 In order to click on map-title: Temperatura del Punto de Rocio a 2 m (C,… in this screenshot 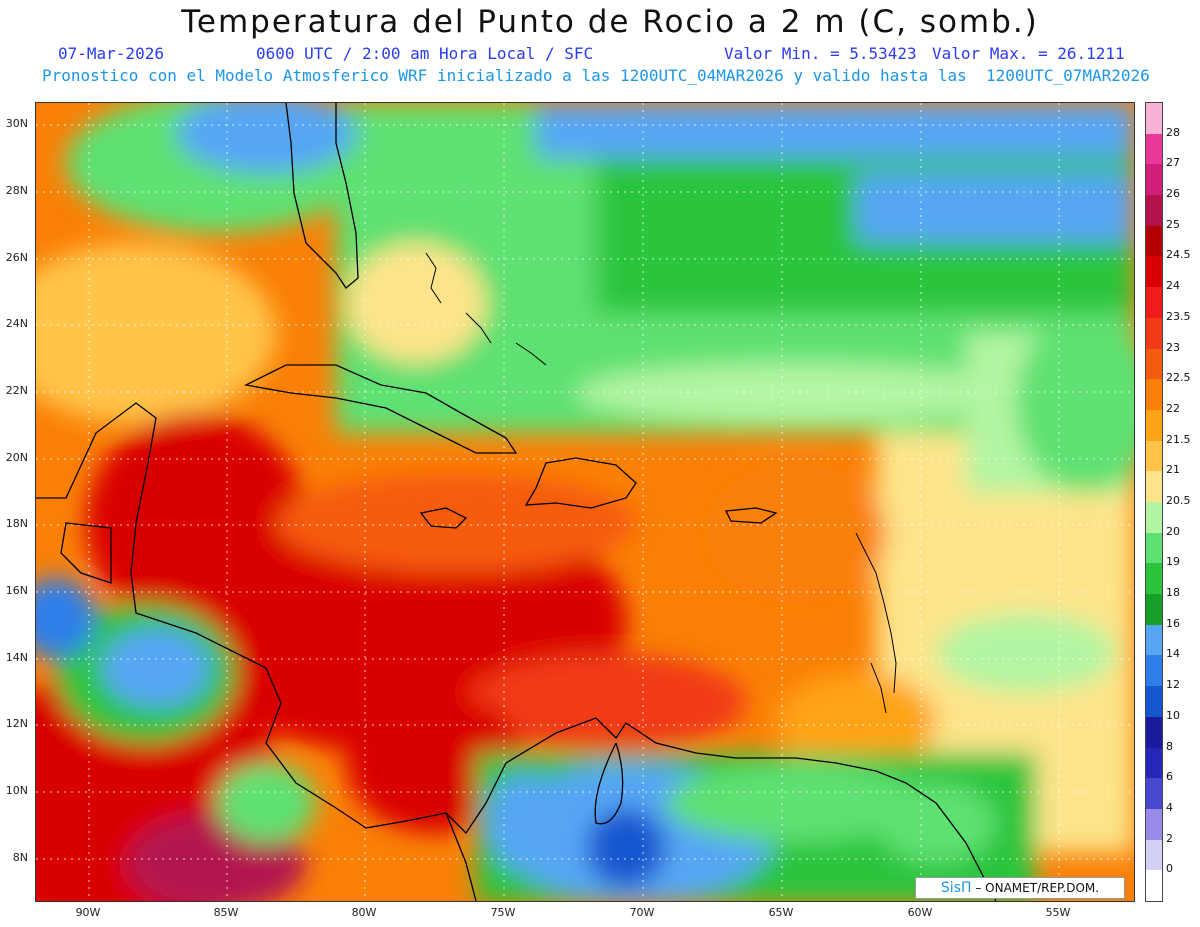, I will do `click(610, 22)`.